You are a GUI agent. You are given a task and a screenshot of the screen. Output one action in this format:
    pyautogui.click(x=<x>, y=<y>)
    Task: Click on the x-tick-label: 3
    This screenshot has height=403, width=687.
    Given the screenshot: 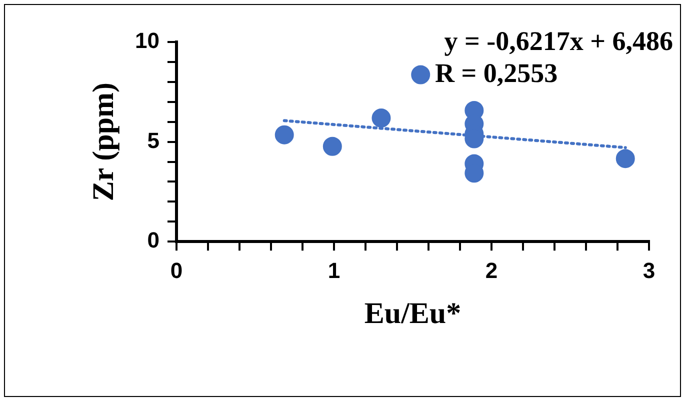 What is the action you would take?
    pyautogui.click(x=649, y=270)
    